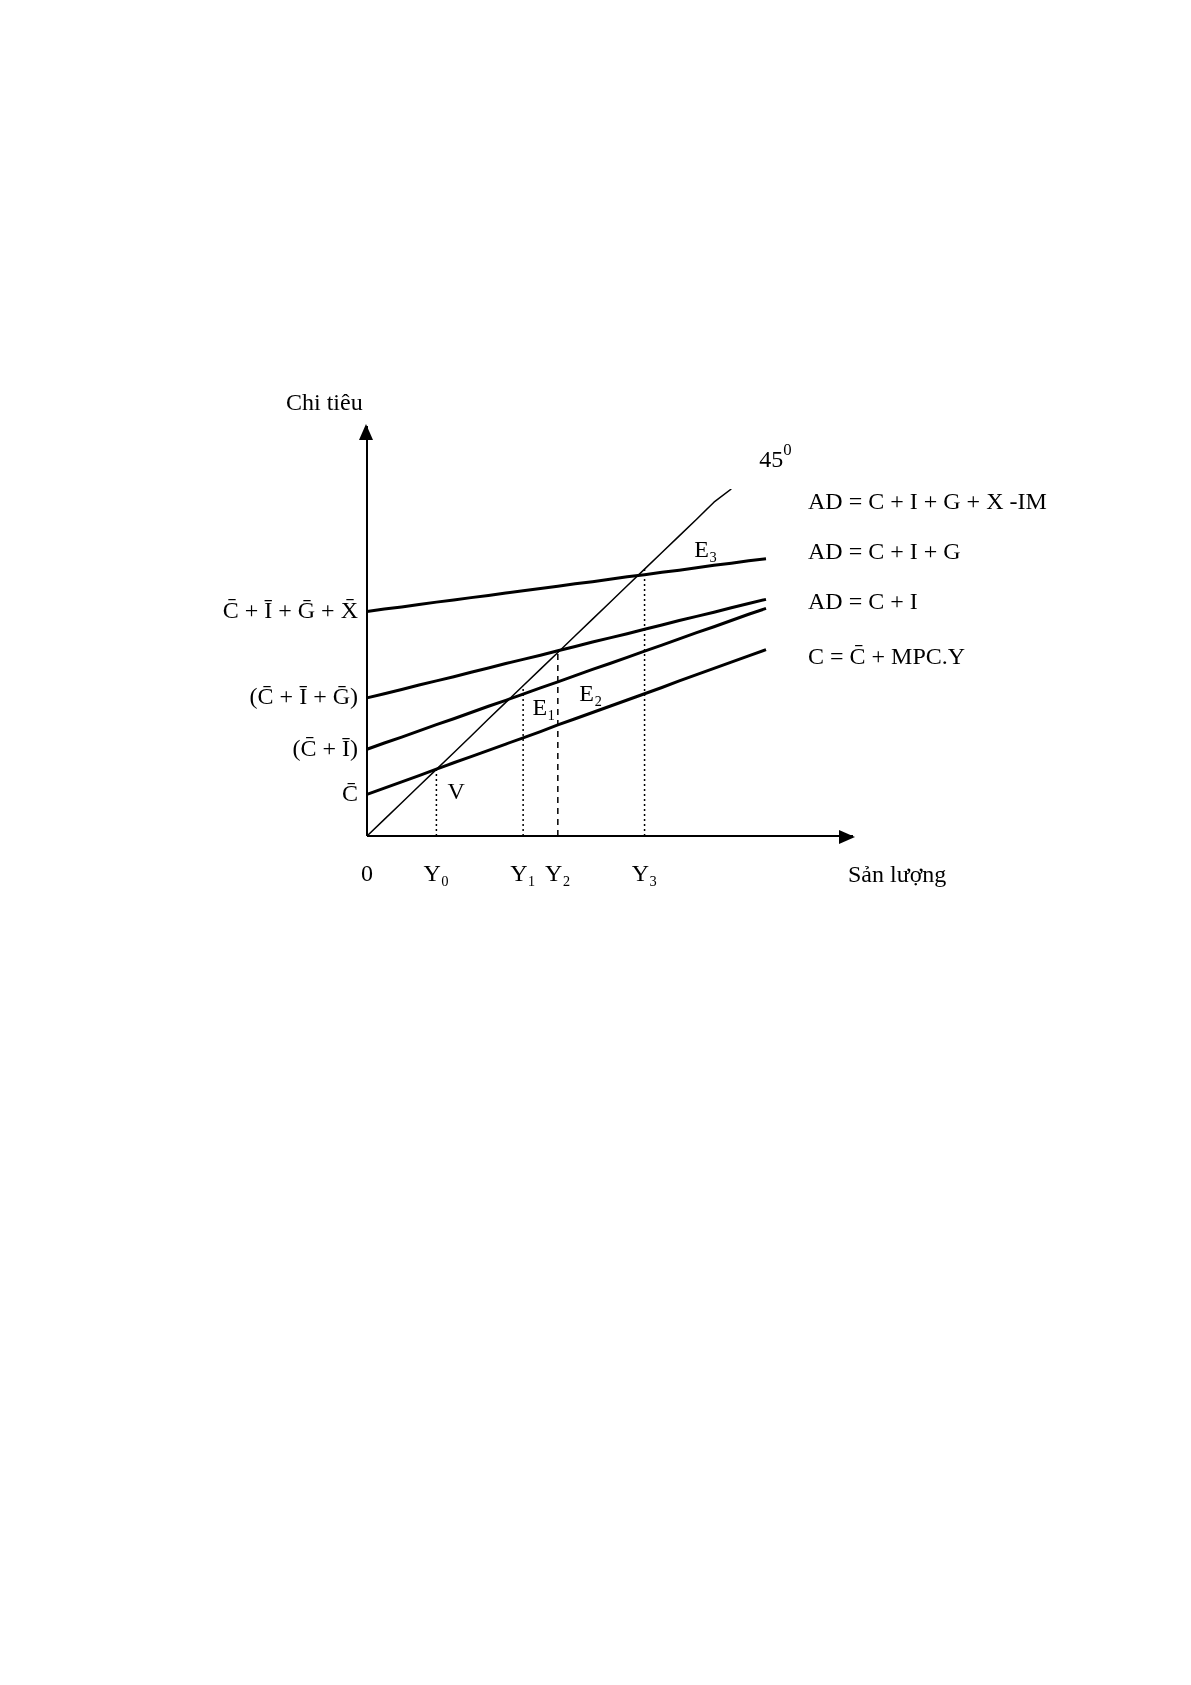 The width and height of the screenshot is (1191, 1685). What do you see at coordinates (303, 696) in the screenshot?
I see `text: (C̄ + Ī + Ḡ)` at bounding box center [303, 696].